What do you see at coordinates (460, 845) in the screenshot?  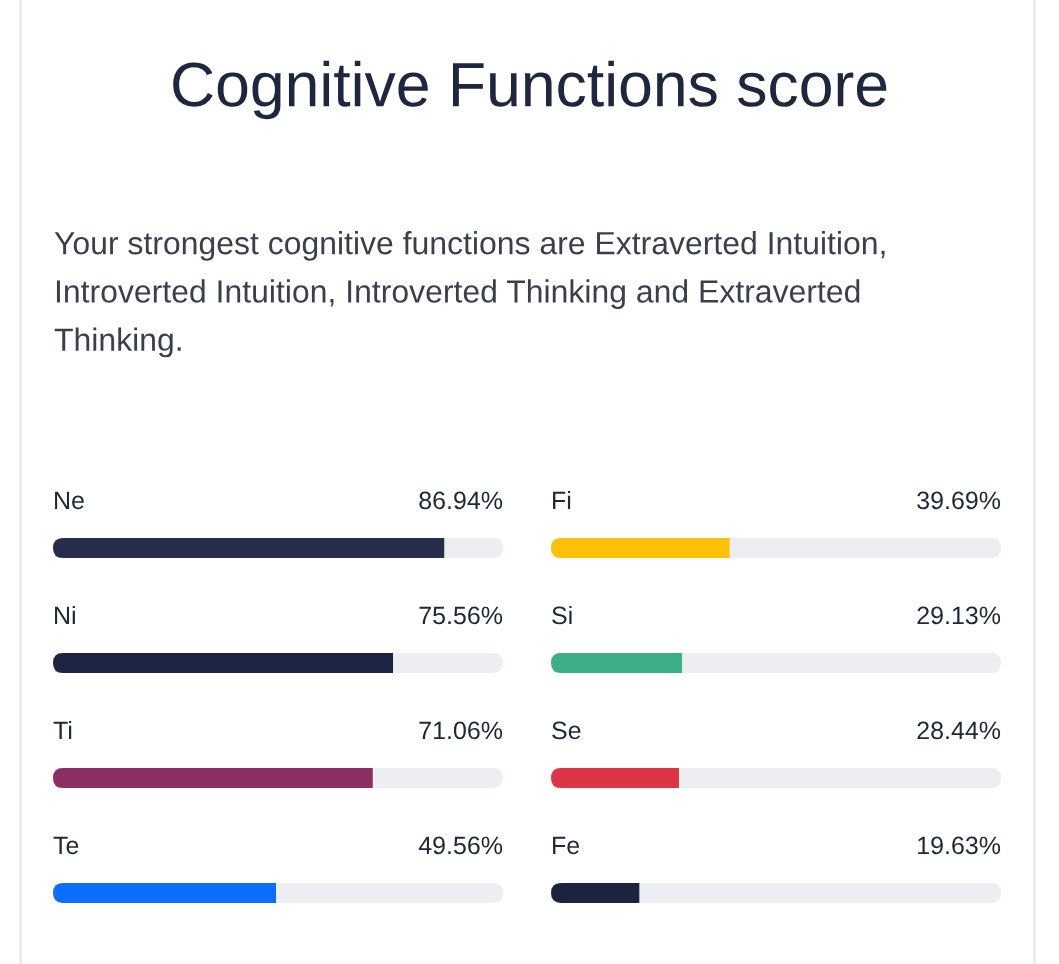 I see `data-label: 49.56%` at bounding box center [460, 845].